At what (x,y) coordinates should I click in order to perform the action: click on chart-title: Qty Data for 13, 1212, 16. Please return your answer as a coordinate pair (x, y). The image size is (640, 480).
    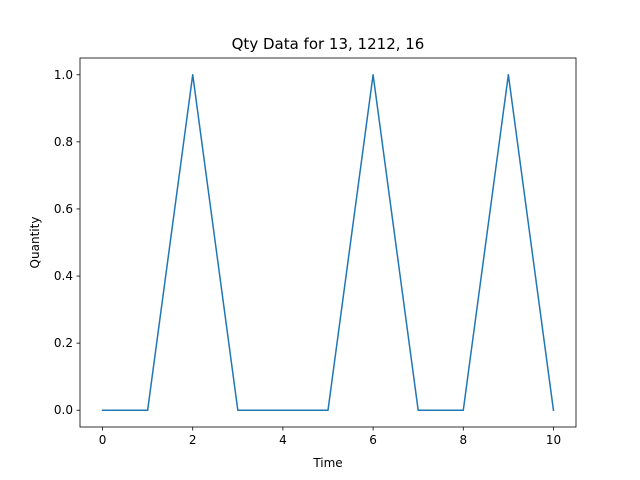
    Looking at the image, I should click on (328, 44).